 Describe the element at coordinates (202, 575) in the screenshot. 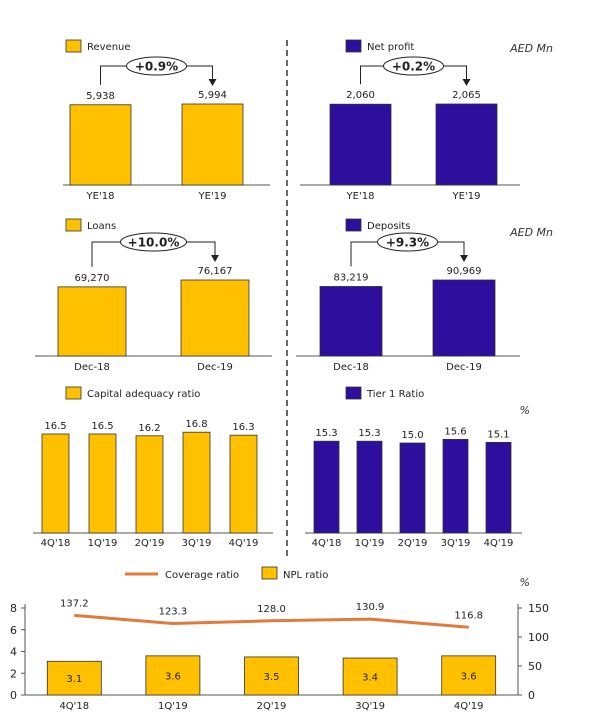

I see `legend-label: Coverage ratio` at that location.